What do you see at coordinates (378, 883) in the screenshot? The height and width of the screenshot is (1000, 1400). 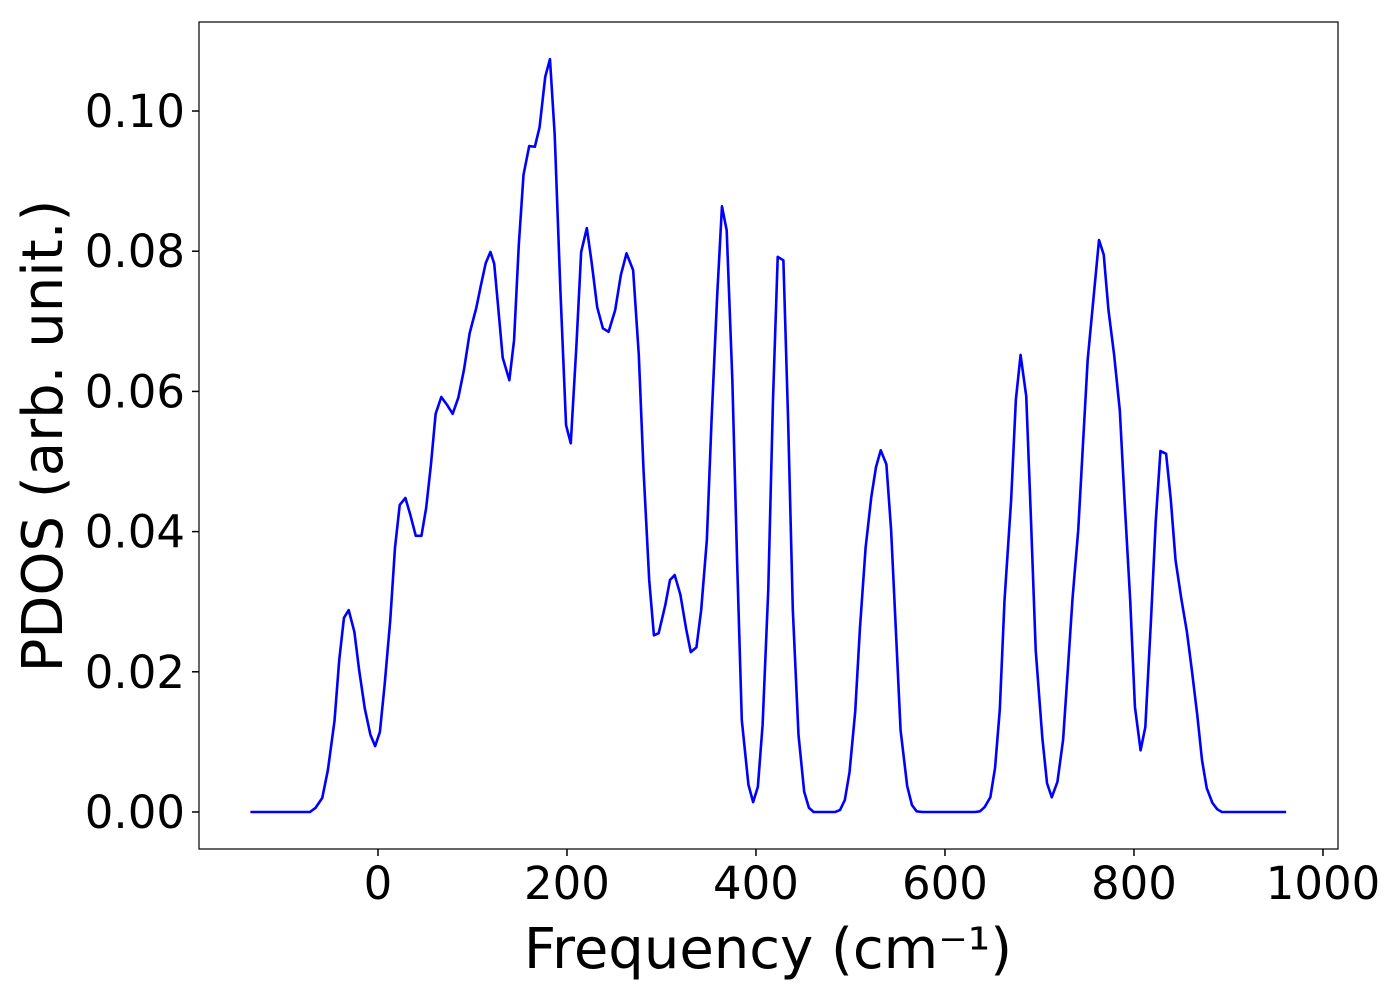 I see `x-tick-label: 0` at bounding box center [378, 883].